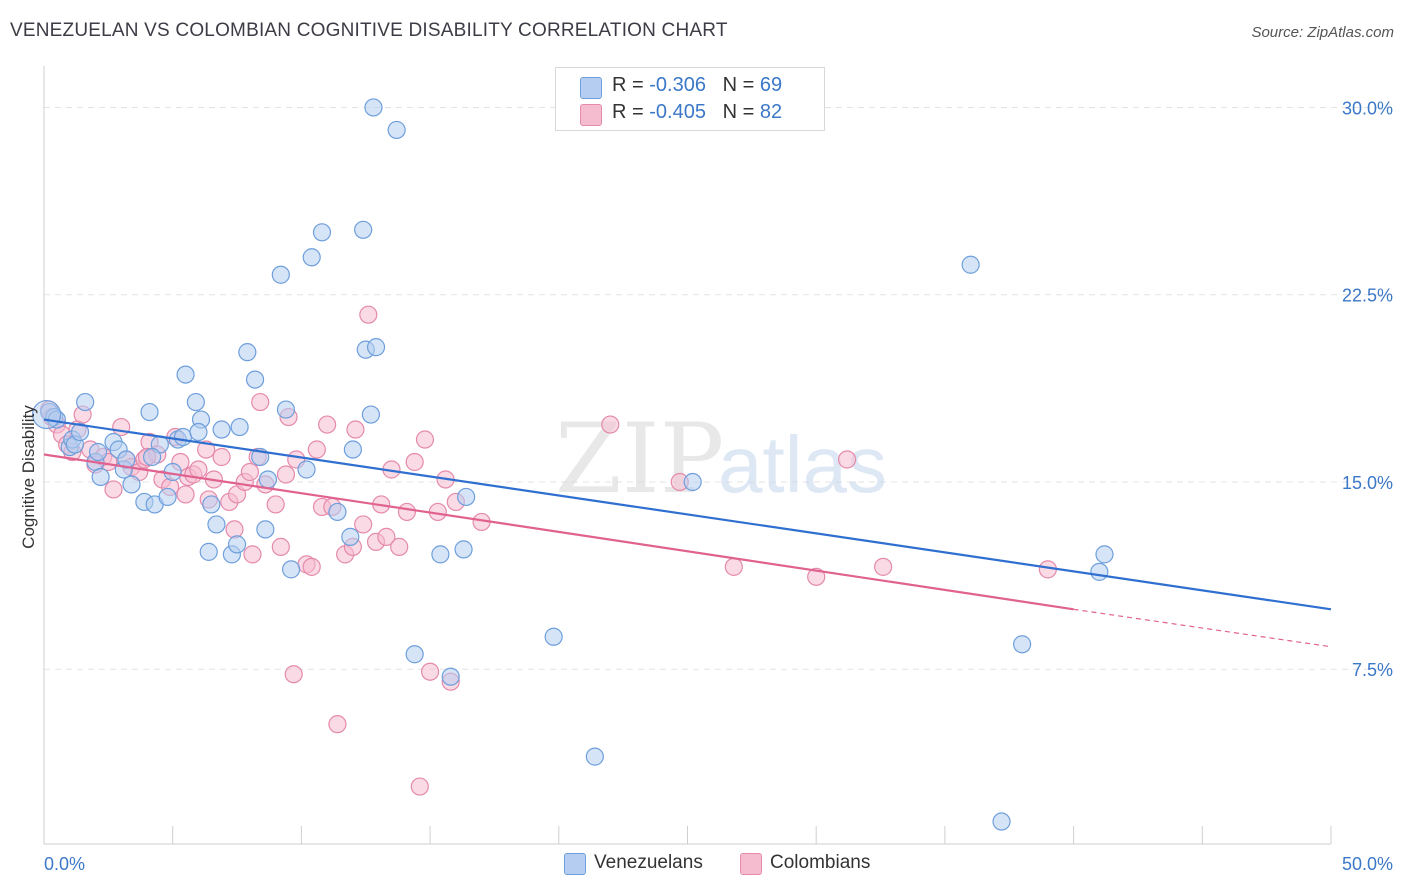  Describe the element at coordinates (1202, 628) in the screenshot. I see `colombians-trend-extension` at that location.